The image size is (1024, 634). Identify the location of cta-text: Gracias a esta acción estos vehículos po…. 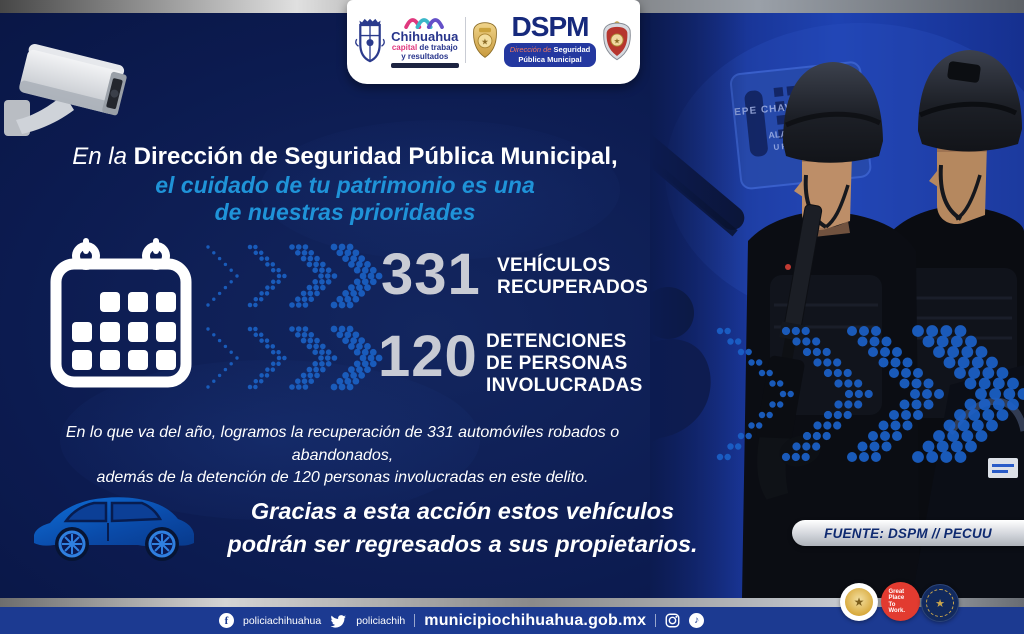
(462, 527).